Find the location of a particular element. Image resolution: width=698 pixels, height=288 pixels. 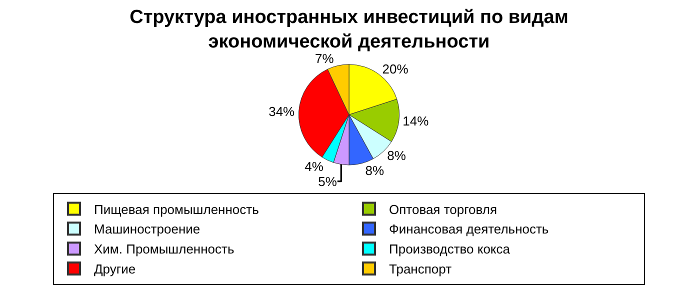

data-label: 14% is located at coordinates (416, 121).